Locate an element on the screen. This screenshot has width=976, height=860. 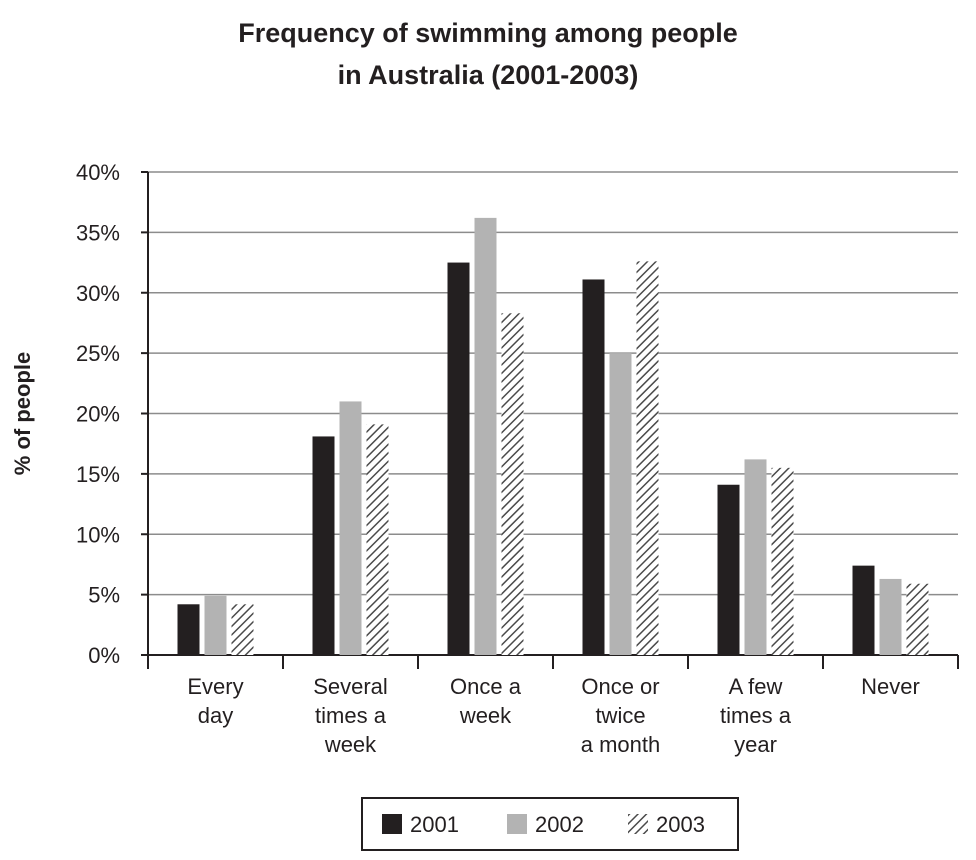
y-tick-label: 20% is located at coordinates (98, 414).